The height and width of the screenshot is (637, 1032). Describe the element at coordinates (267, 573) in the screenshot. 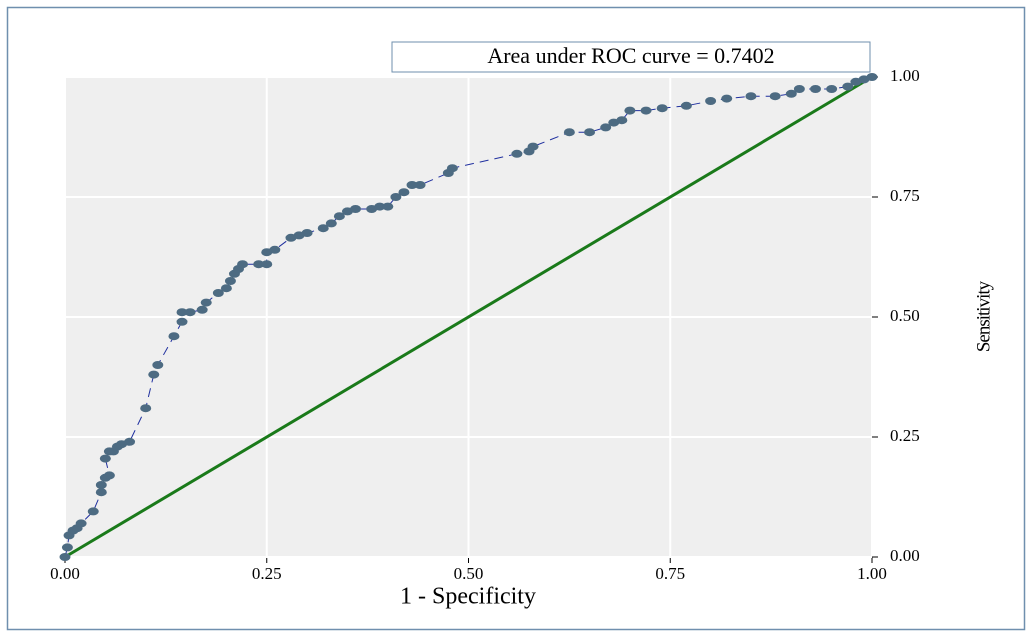

I see `x-tick-label: 0.25` at that location.